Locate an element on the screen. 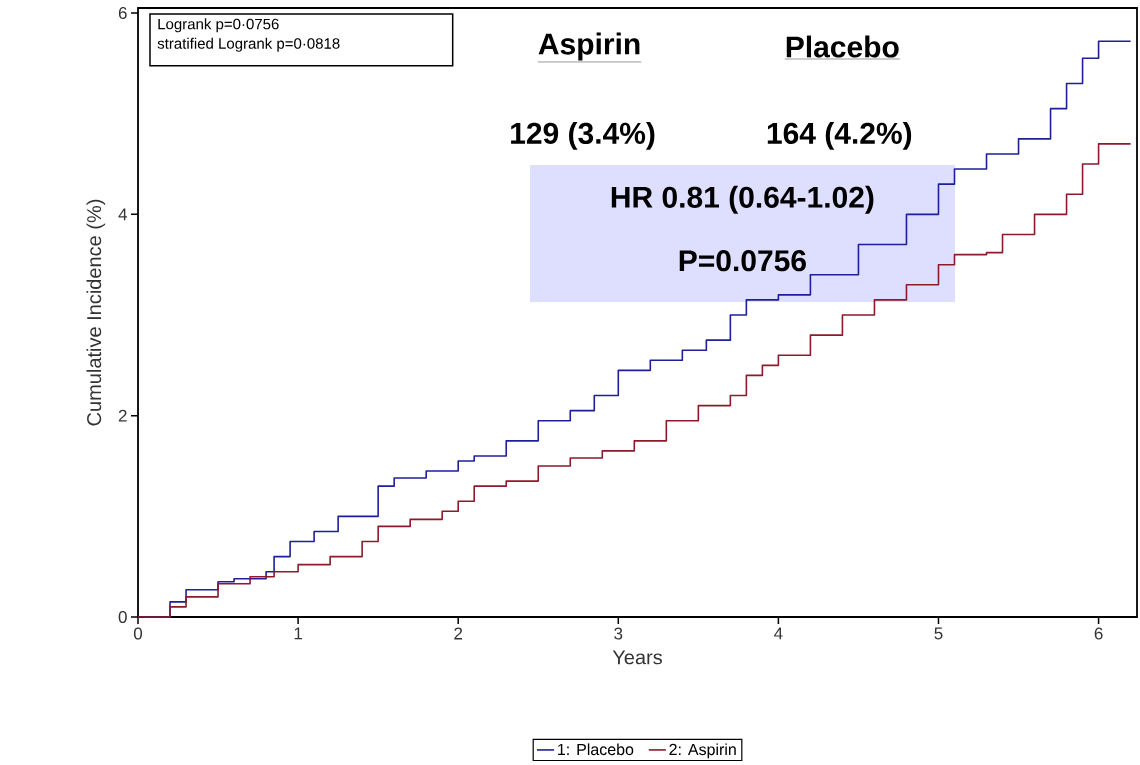  annotation: Aspirin is located at coordinates (589, 46).